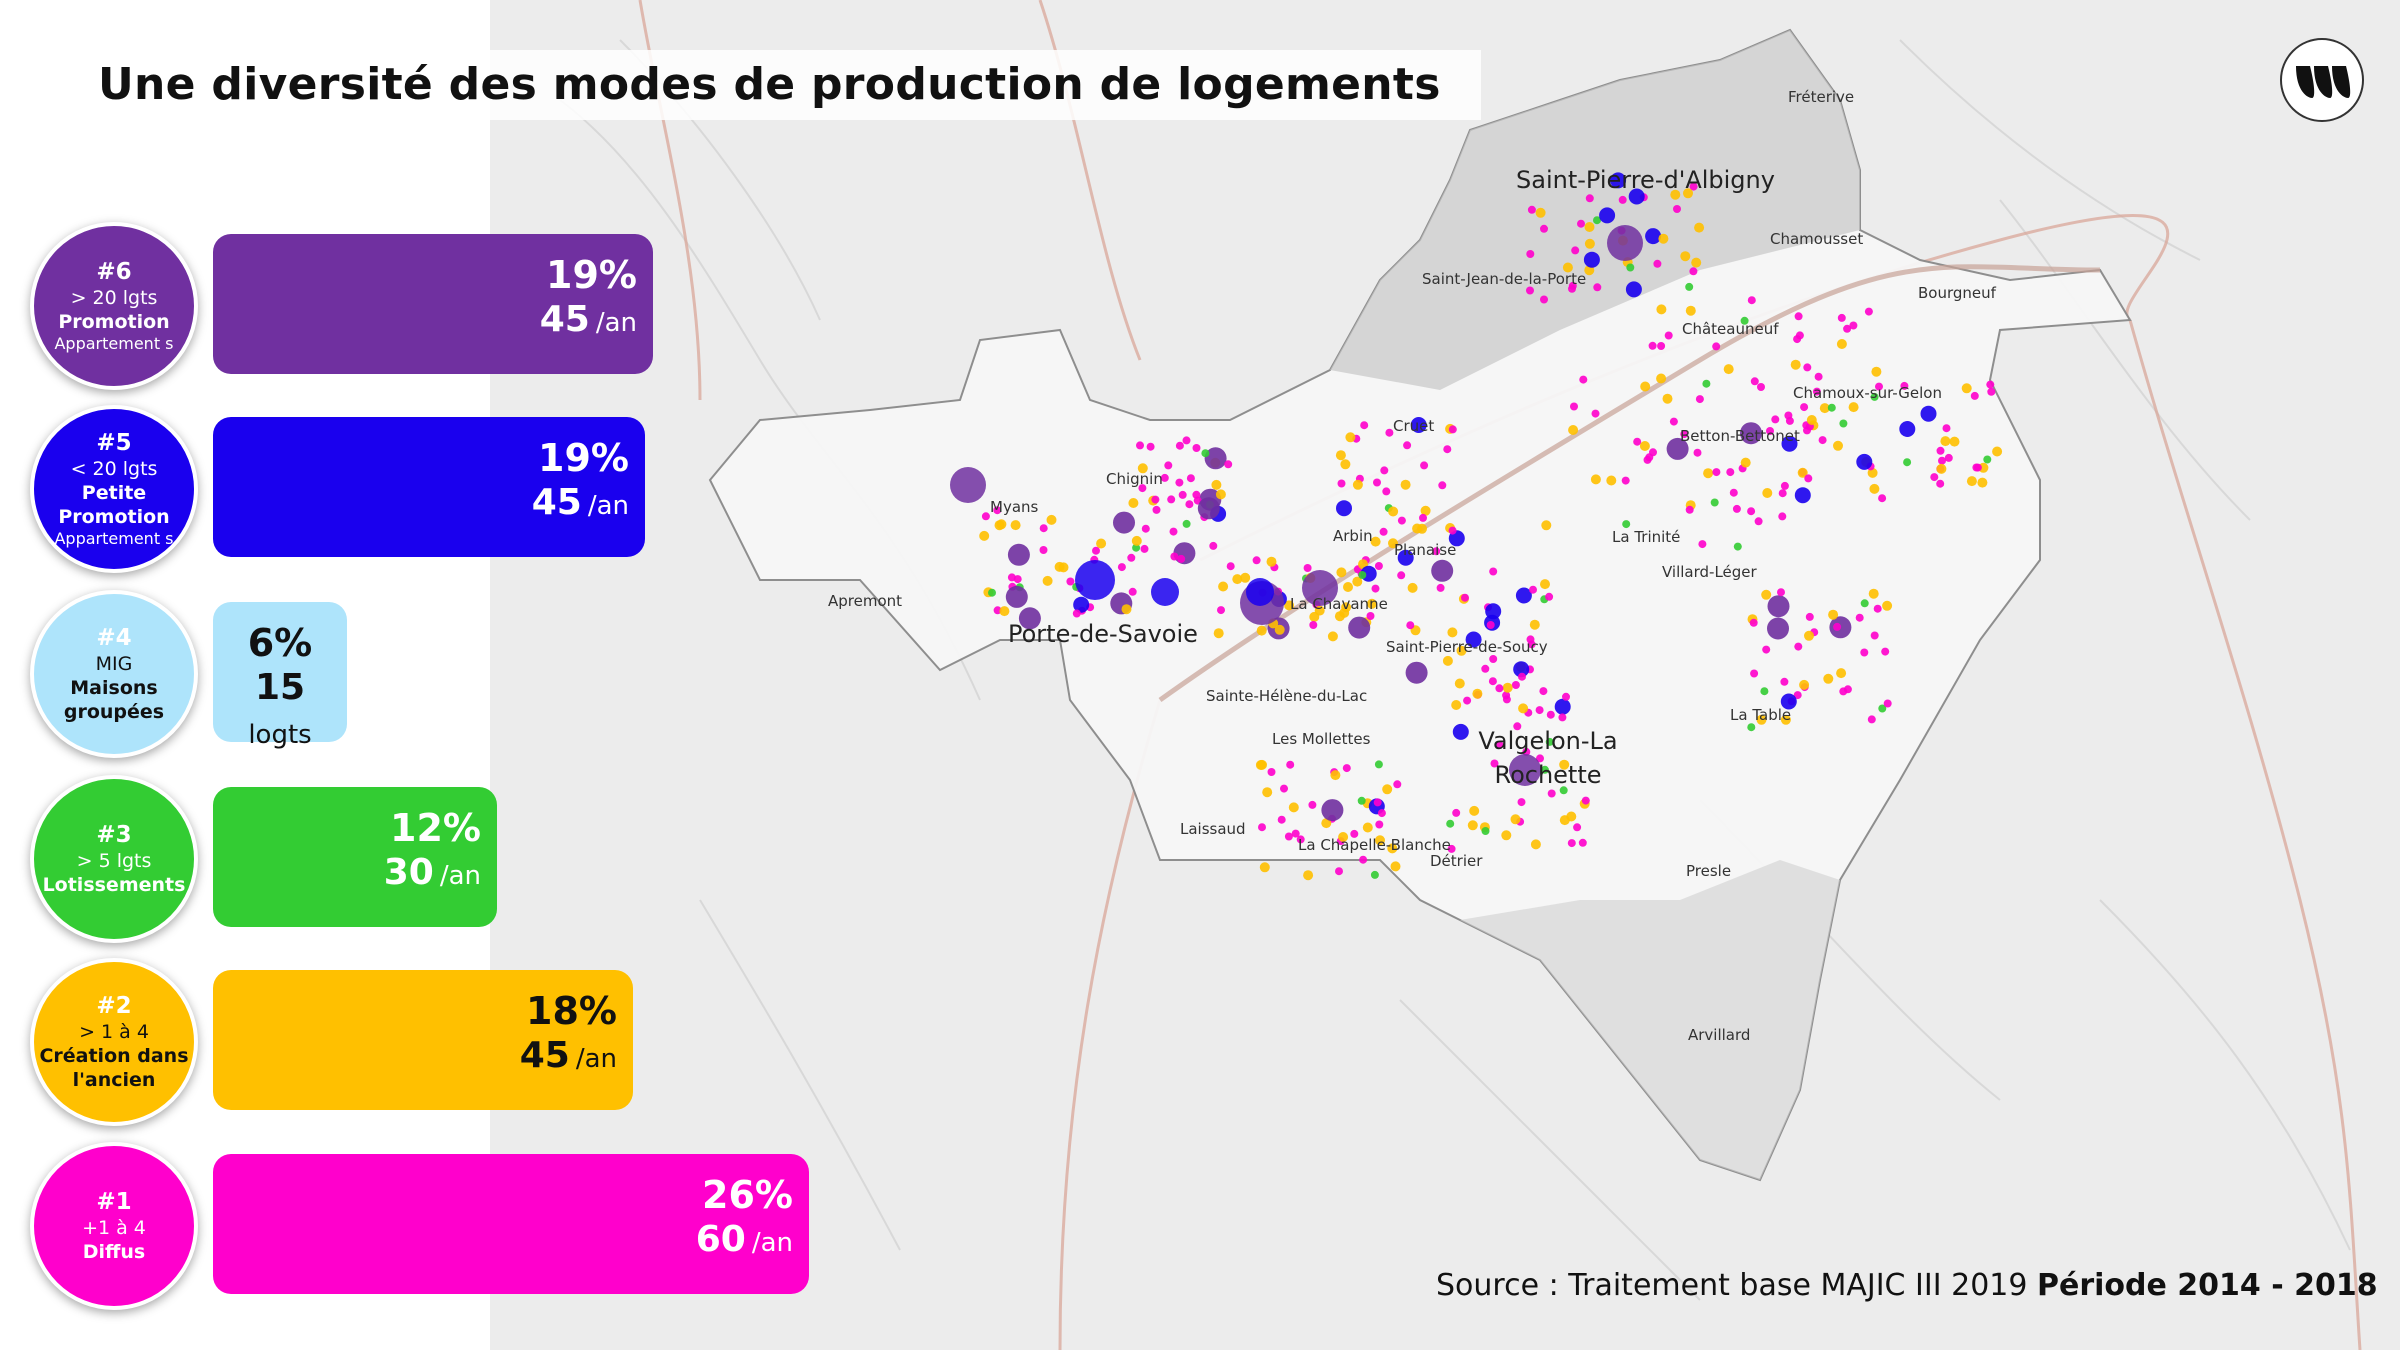  I want to click on place-label: Betton-Bettonet, so click(1740, 436).